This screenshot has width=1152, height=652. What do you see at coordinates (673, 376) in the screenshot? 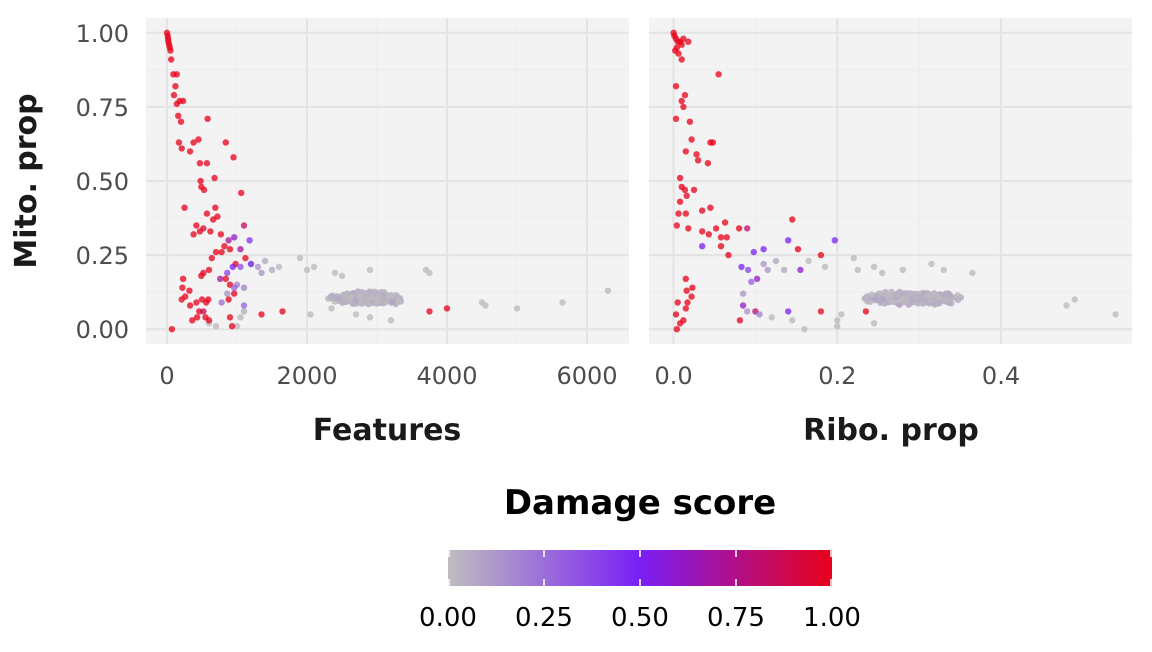
I see `x-tick-label: 0.0` at bounding box center [673, 376].